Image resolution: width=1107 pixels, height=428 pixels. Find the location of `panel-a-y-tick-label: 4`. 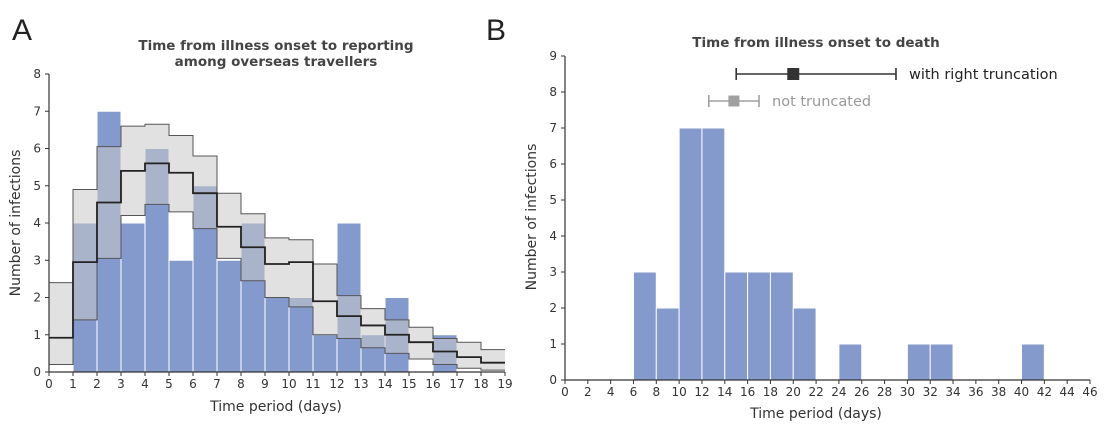

panel-a-y-tick-label: 4 is located at coordinates (37, 223).